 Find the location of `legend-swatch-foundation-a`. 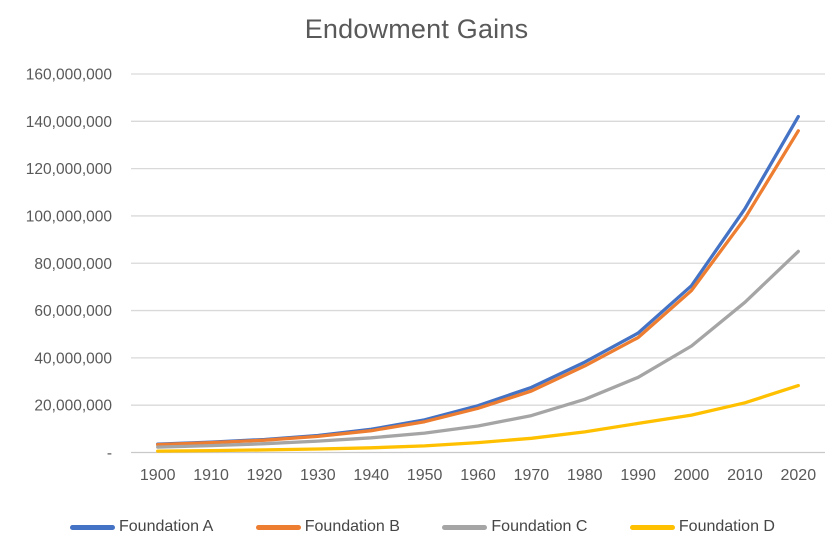

legend-swatch-foundation-a is located at coordinates (92, 527).